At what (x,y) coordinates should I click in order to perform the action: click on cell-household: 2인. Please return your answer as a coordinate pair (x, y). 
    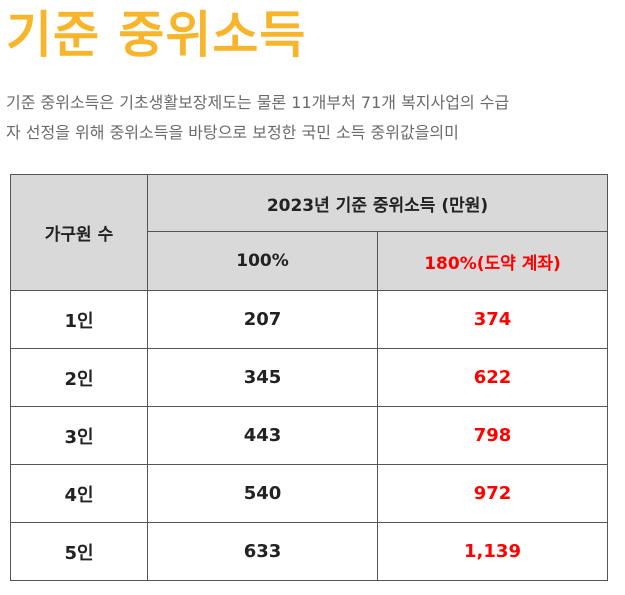
    Looking at the image, I should click on (79, 377).